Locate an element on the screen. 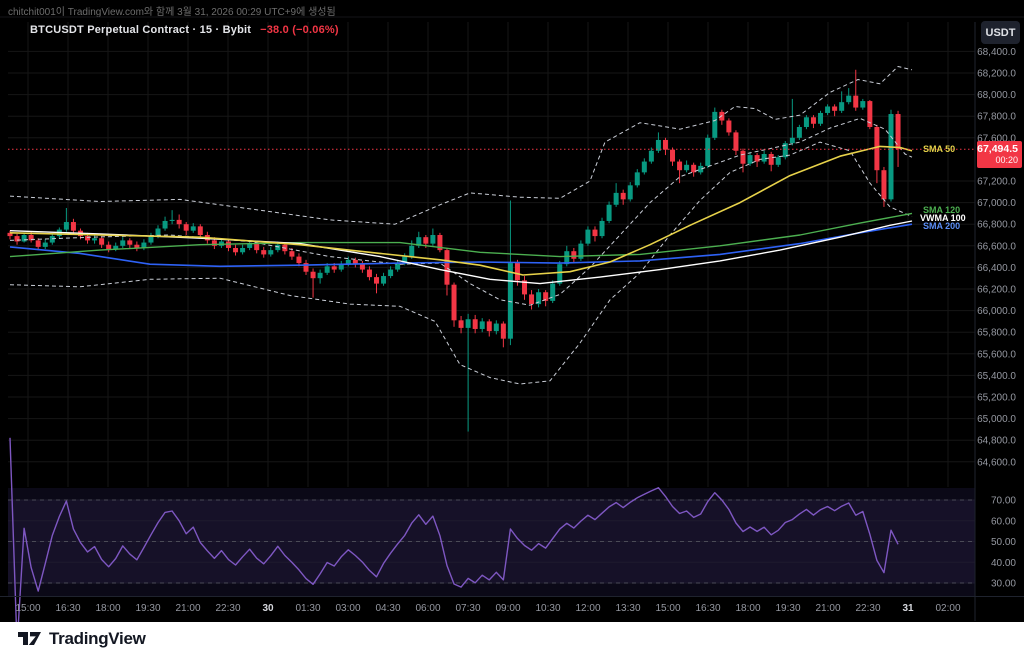 This screenshot has width=1024, height=656. time-axis-label: 10:30 is located at coordinates (547, 608).